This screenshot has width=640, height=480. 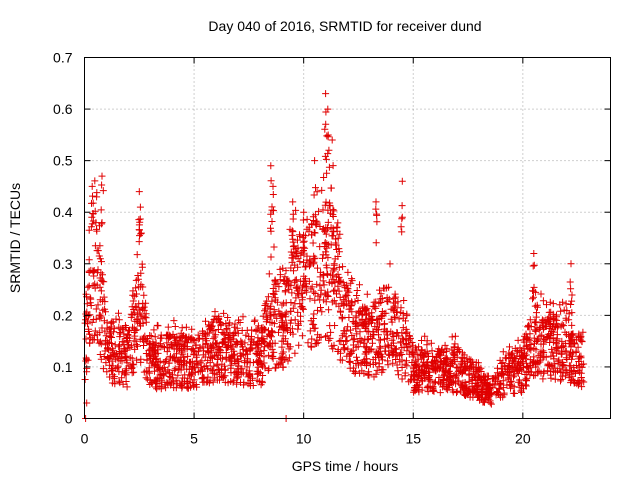 What do you see at coordinates (194, 439) in the screenshot?
I see `x-tick-label: 5` at bounding box center [194, 439].